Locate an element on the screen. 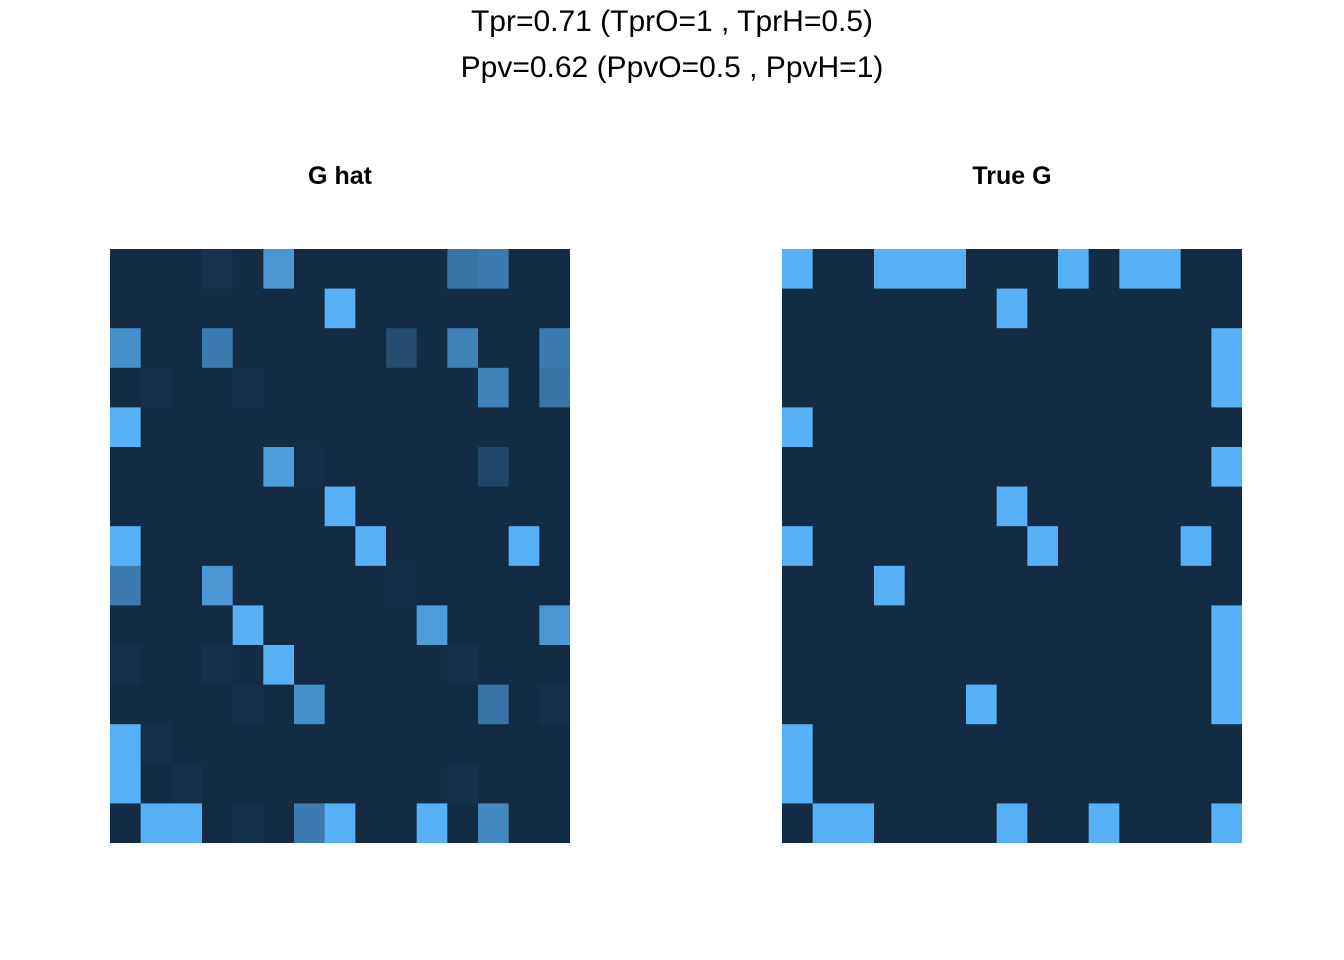  g-hat-cell-r6-c8 is located at coordinates (340, 467).